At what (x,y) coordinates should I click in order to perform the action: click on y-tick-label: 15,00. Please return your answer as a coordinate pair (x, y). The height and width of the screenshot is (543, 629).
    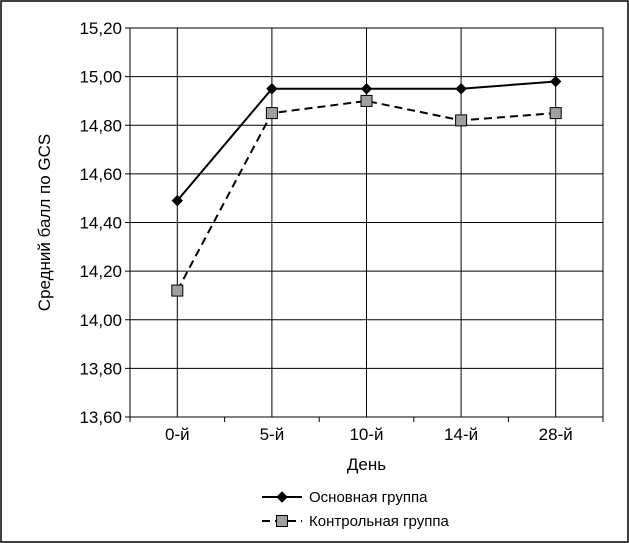
    Looking at the image, I should click on (100, 77).